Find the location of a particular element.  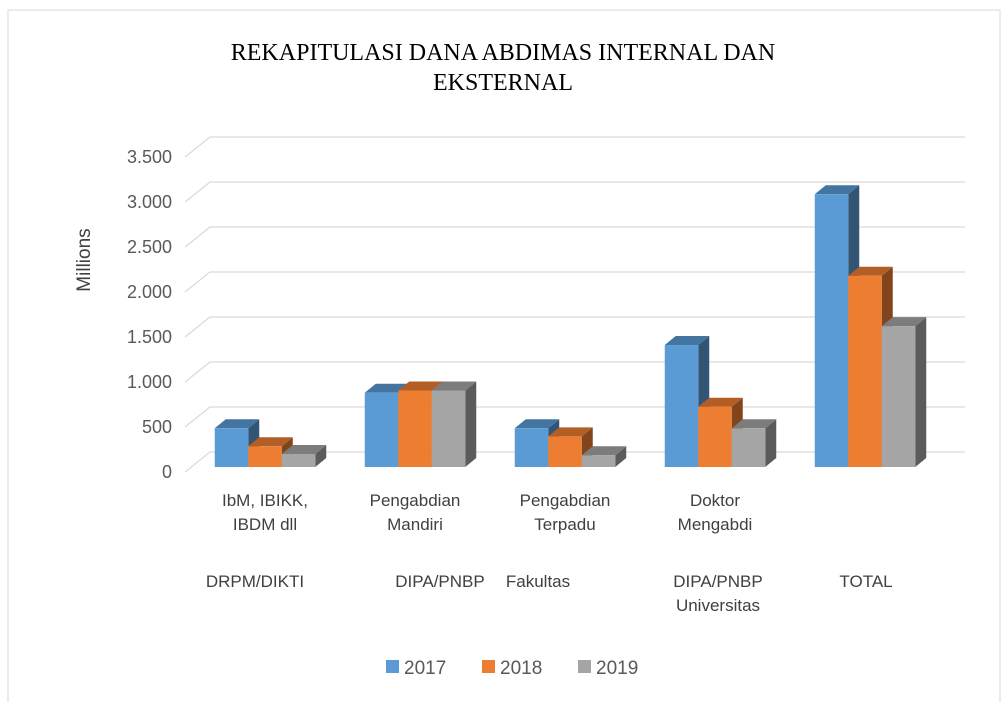

x-group-label: TOTAL is located at coordinates (866, 581).